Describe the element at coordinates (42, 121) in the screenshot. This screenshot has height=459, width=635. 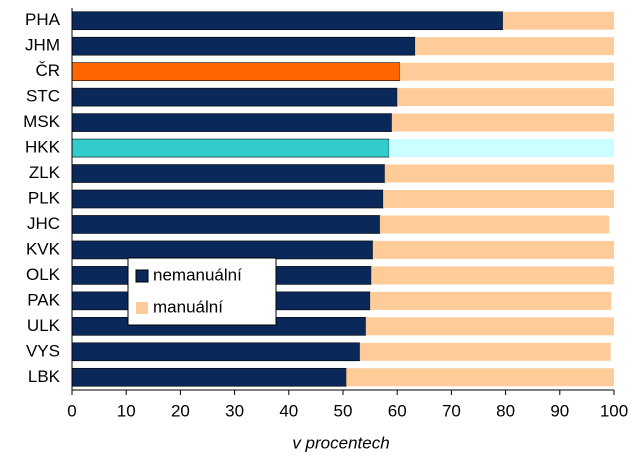
I see `y-tick-label: MSK` at that location.